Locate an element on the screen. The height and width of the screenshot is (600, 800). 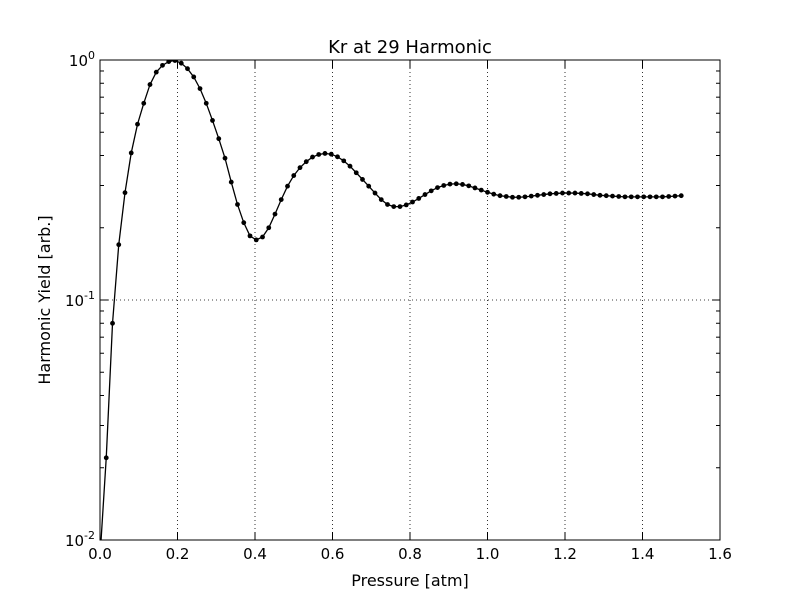
x-tick-label: 0.2 is located at coordinates (178, 554).